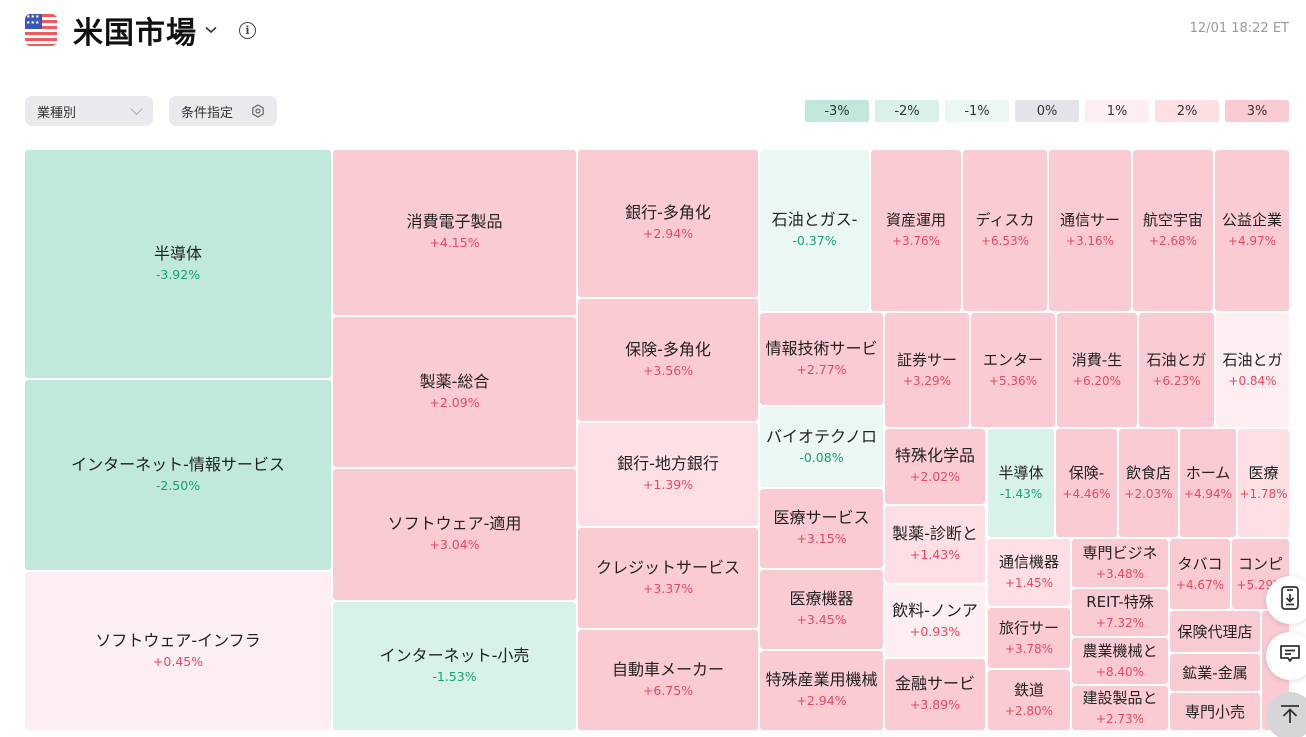 The width and height of the screenshot is (1306, 737). What do you see at coordinates (667, 669) in the screenshot?
I see `sector-name: 自動車メーカー` at bounding box center [667, 669].